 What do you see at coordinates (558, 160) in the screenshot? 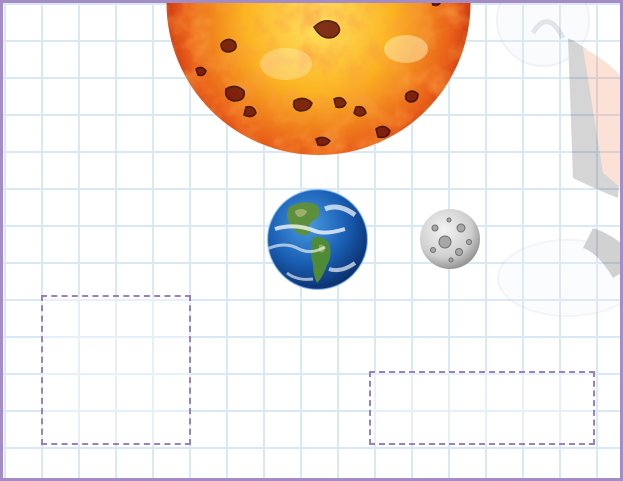
I see `mascot-illustration-icon` at bounding box center [558, 160].